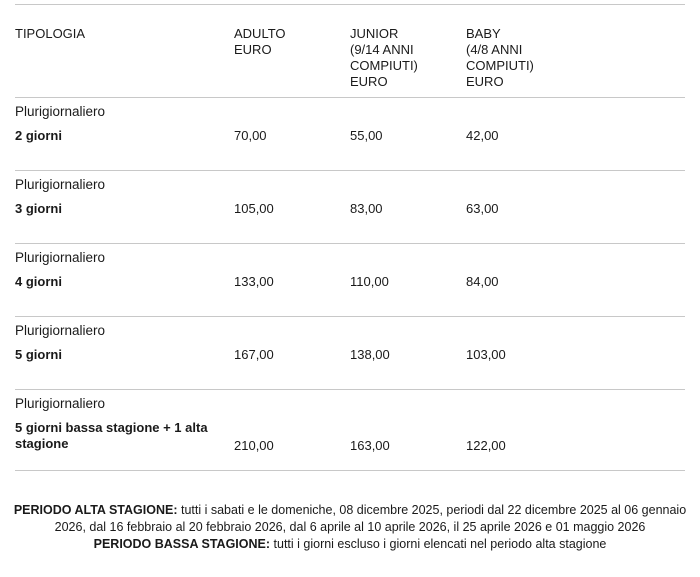 The image size is (700, 577). I want to click on price: 138,00, so click(370, 354).